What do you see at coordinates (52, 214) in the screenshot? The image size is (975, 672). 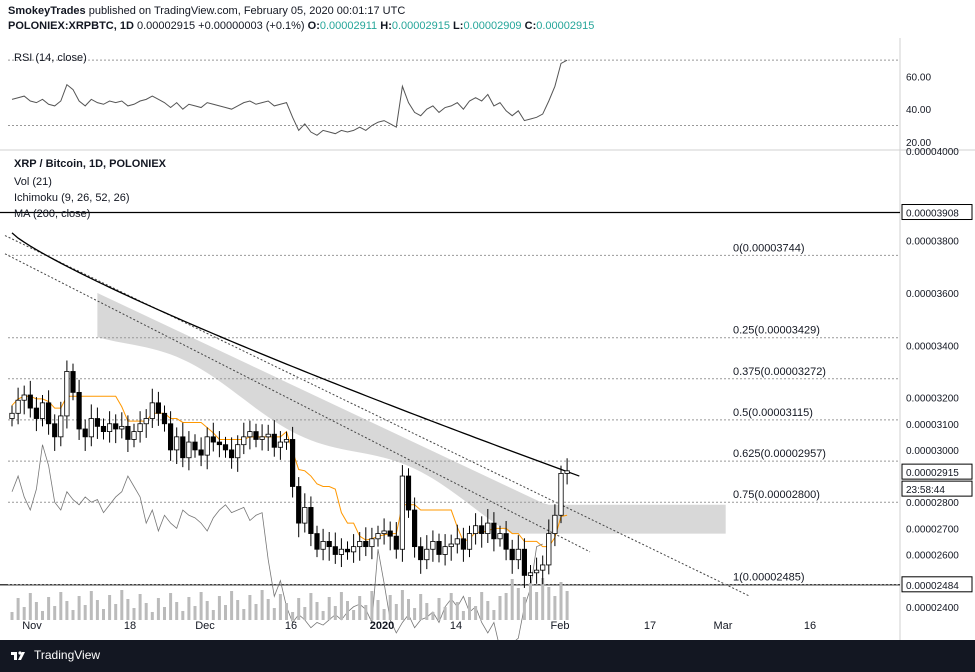 I see `ma-legend: MA (200, close)` at bounding box center [52, 214].